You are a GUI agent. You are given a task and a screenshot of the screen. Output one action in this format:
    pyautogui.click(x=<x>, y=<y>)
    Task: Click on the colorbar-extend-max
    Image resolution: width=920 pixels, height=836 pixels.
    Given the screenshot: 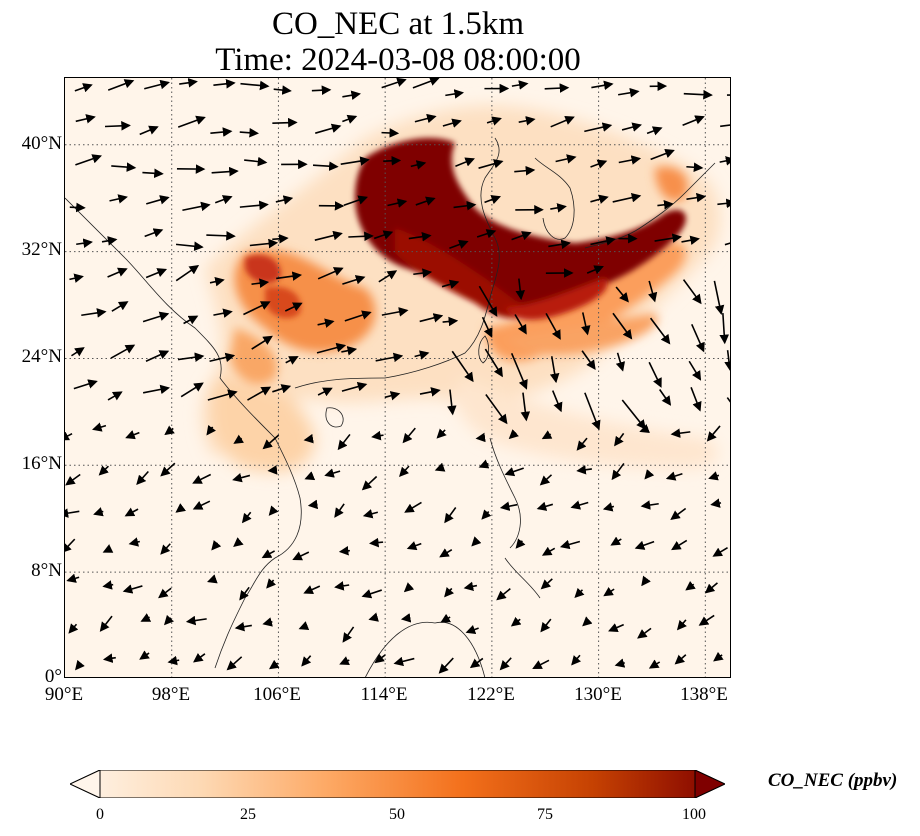 What is the action you would take?
    pyautogui.click(x=710, y=784)
    